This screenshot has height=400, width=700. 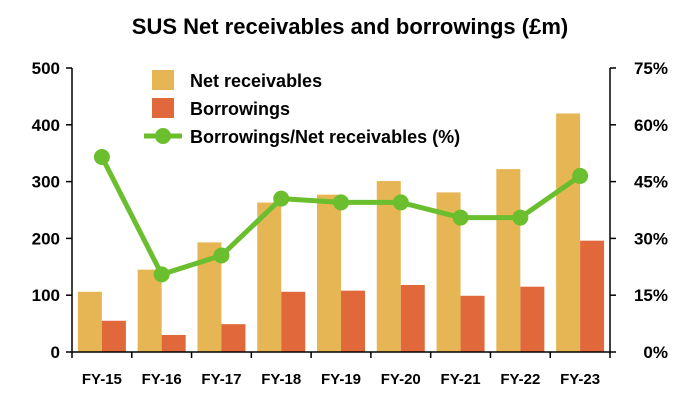 I want to click on right-tick-label: 15%, so click(x=651, y=295).